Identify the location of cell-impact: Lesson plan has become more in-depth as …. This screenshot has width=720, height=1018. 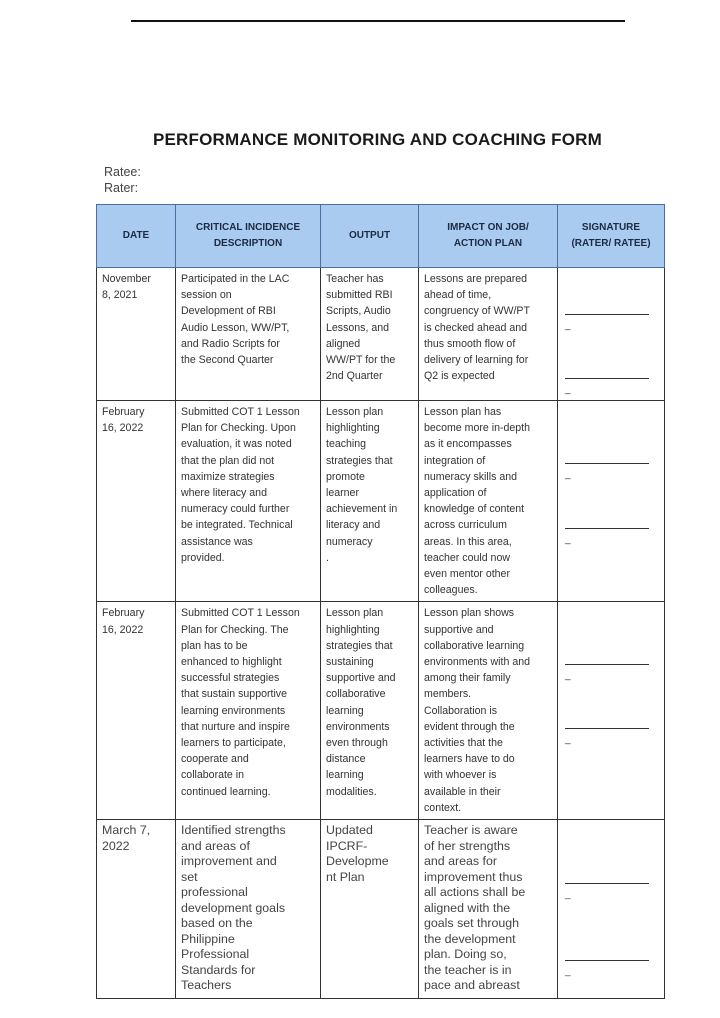
(488, 501).